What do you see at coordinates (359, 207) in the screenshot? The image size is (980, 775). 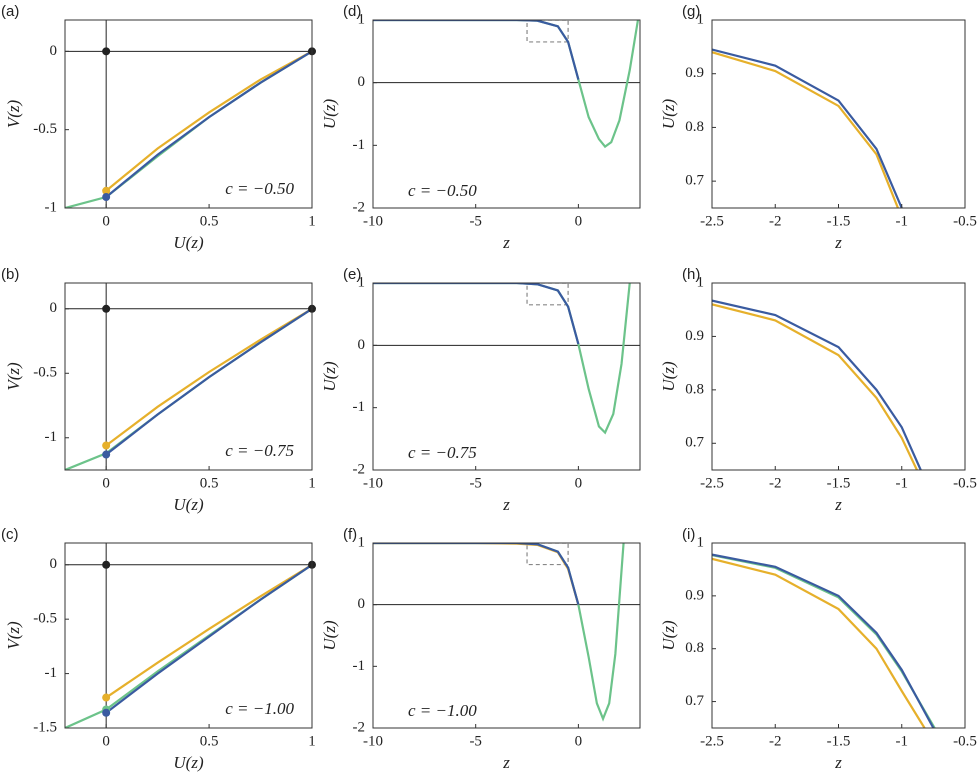 I see `y-tick-label: -2` at bounding box center [359, 207].